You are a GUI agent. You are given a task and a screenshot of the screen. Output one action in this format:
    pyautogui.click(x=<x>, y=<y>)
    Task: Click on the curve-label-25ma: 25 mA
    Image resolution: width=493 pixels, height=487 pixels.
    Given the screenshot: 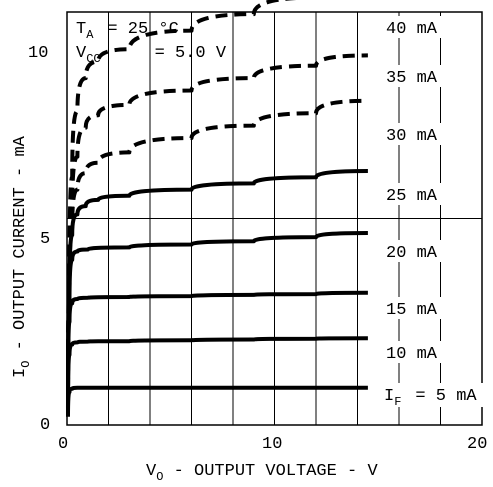 What is the action you would take?
    pyautogui.click(x=412, y=196)
    